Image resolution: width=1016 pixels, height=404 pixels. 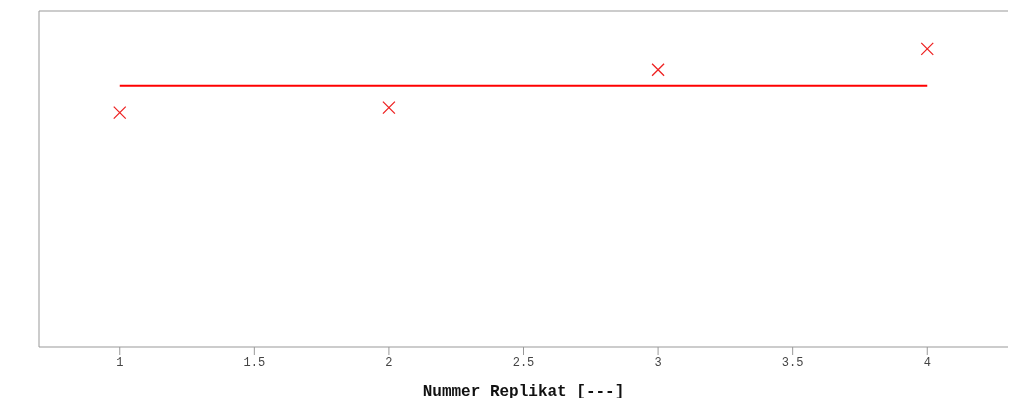 I want to click on x-tick-label: 2, so click(x=389, y=362).